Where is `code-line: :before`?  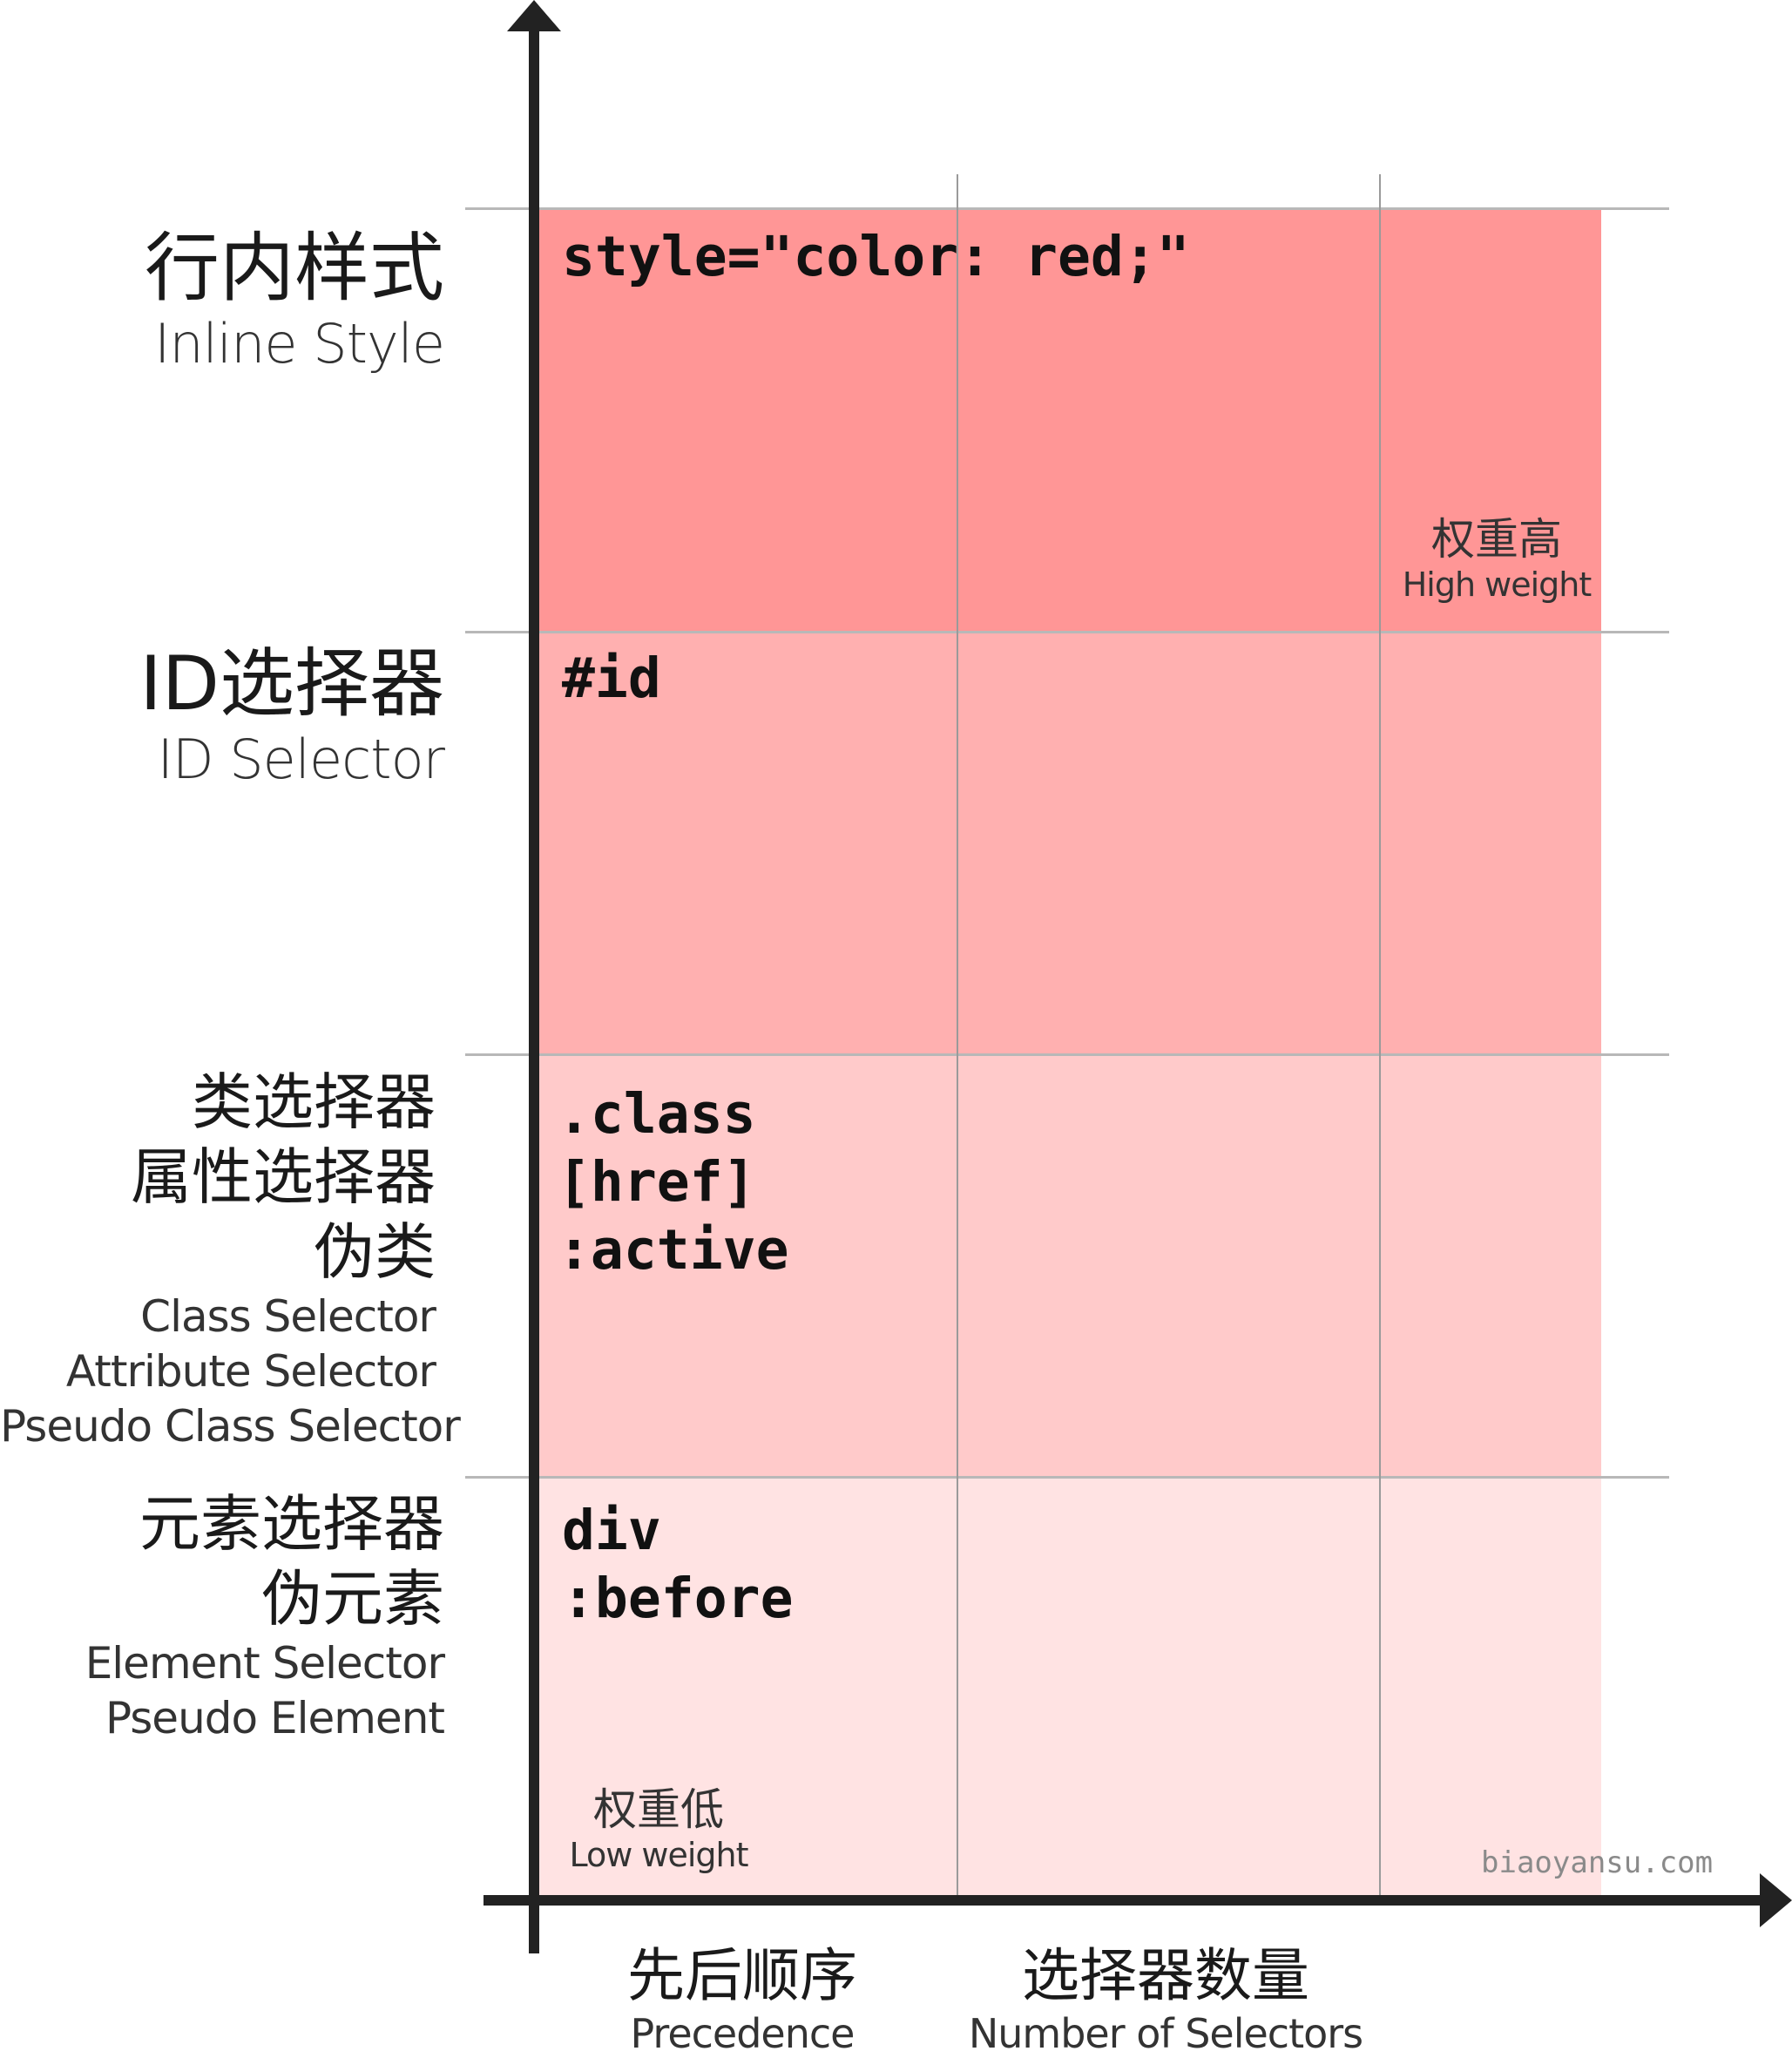
code-line: :before is located at coordinates (678, 1599).